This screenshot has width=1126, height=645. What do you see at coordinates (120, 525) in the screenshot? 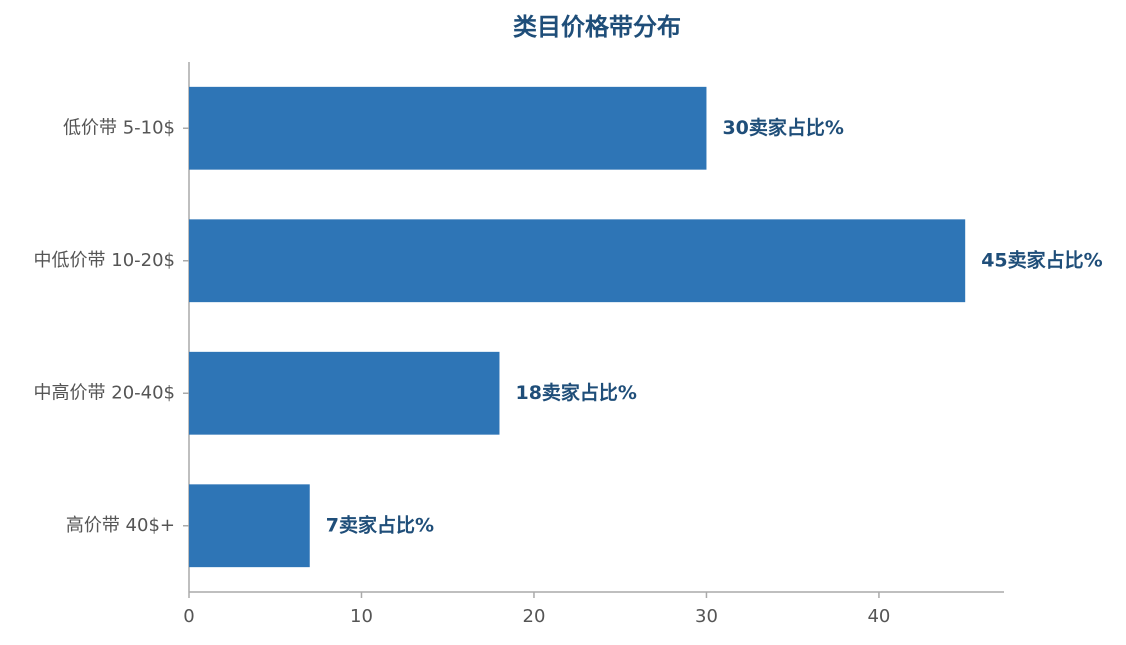
I see `y-tick-label: 高价带 40$+` at bounding box center [120, 525].